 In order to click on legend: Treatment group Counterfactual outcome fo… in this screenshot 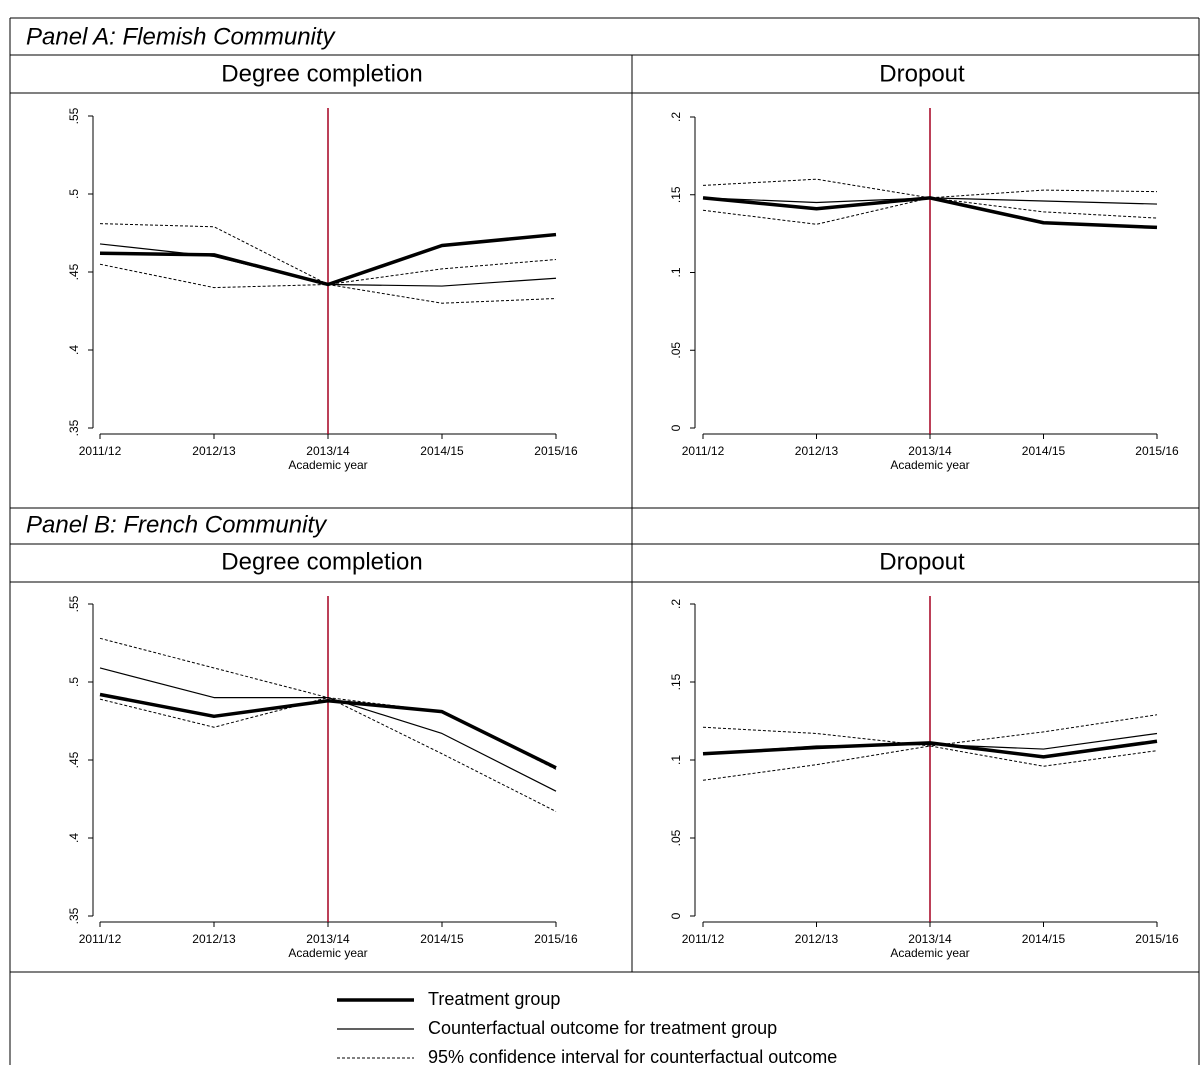, I will do `click(587, 1027)`.